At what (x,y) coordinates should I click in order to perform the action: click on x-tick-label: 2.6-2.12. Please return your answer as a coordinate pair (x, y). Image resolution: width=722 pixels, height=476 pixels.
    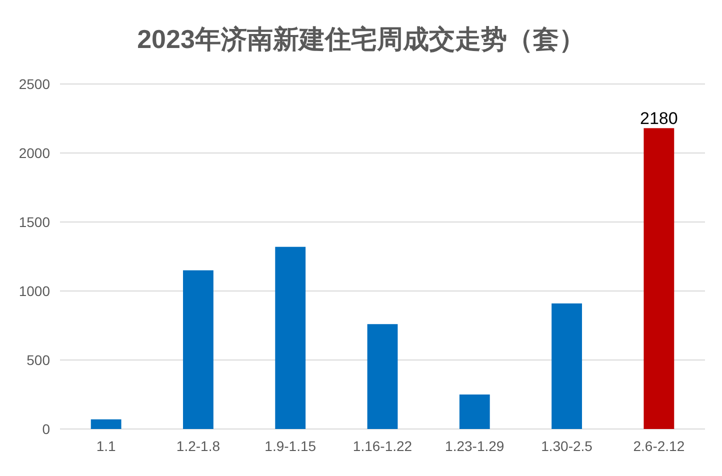
    Looking at the image, I should click on (659, 446).